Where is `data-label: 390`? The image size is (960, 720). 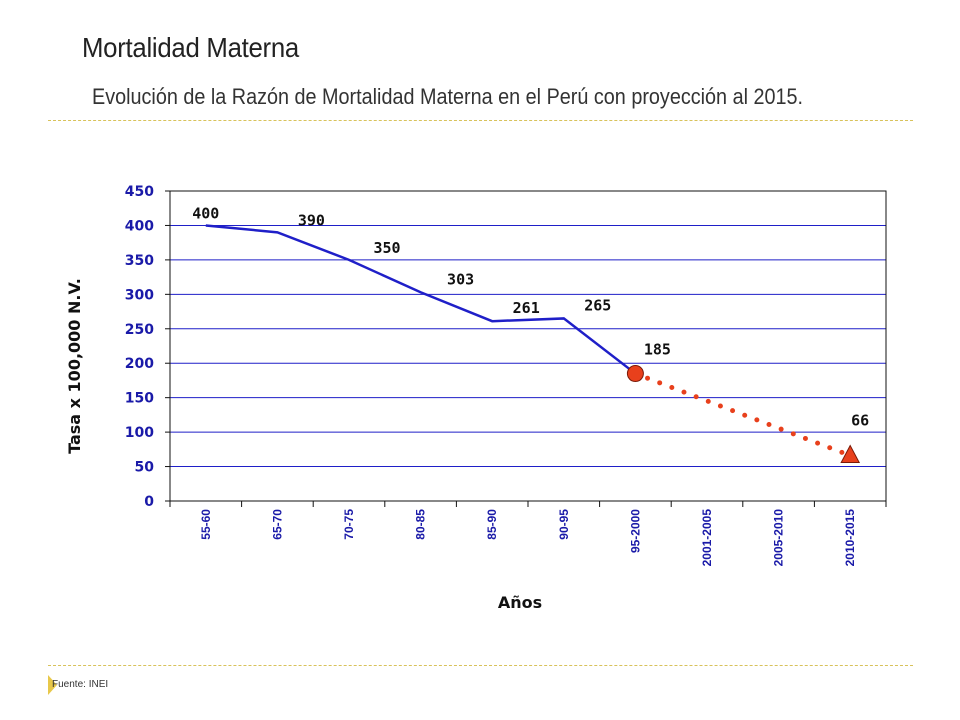 data-label: 390 is located at coordinates (311, 220).